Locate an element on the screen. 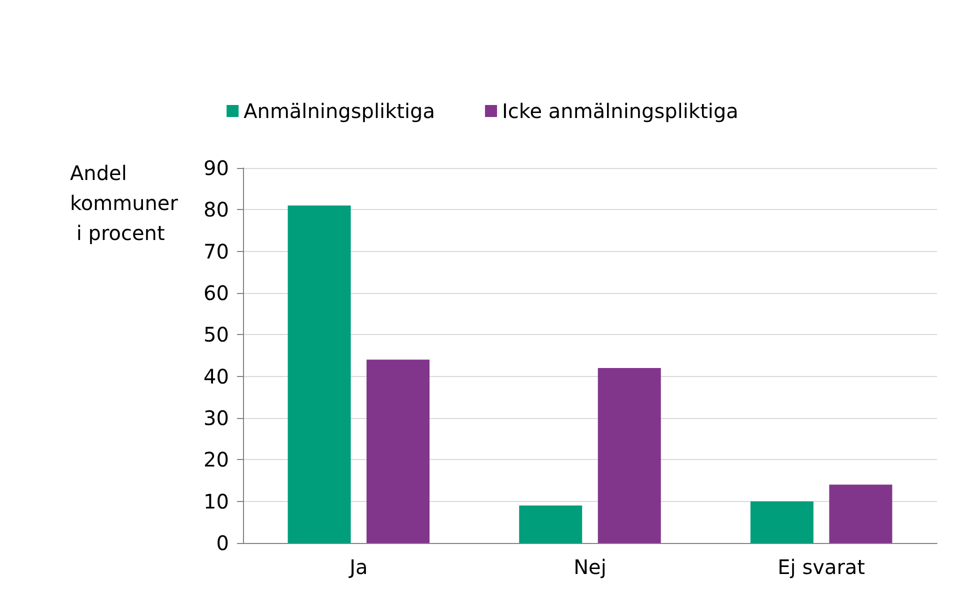 The image size is (965, 610). x-tick-label: Ej svarat is located at coordinates (822, 567).